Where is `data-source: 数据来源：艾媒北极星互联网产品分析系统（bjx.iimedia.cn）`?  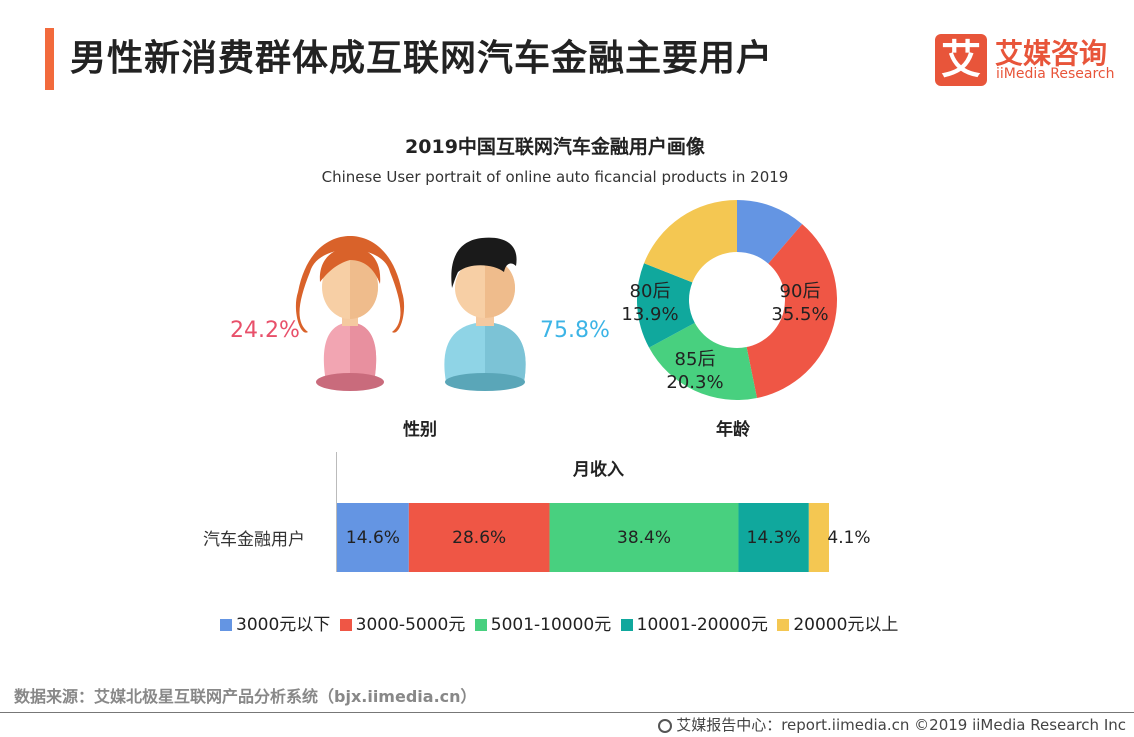 data-source: 数据来源：艾媒北极星互联网产品分析系统（bjx.iimedia.cn） is located at coordinates (245, 696).